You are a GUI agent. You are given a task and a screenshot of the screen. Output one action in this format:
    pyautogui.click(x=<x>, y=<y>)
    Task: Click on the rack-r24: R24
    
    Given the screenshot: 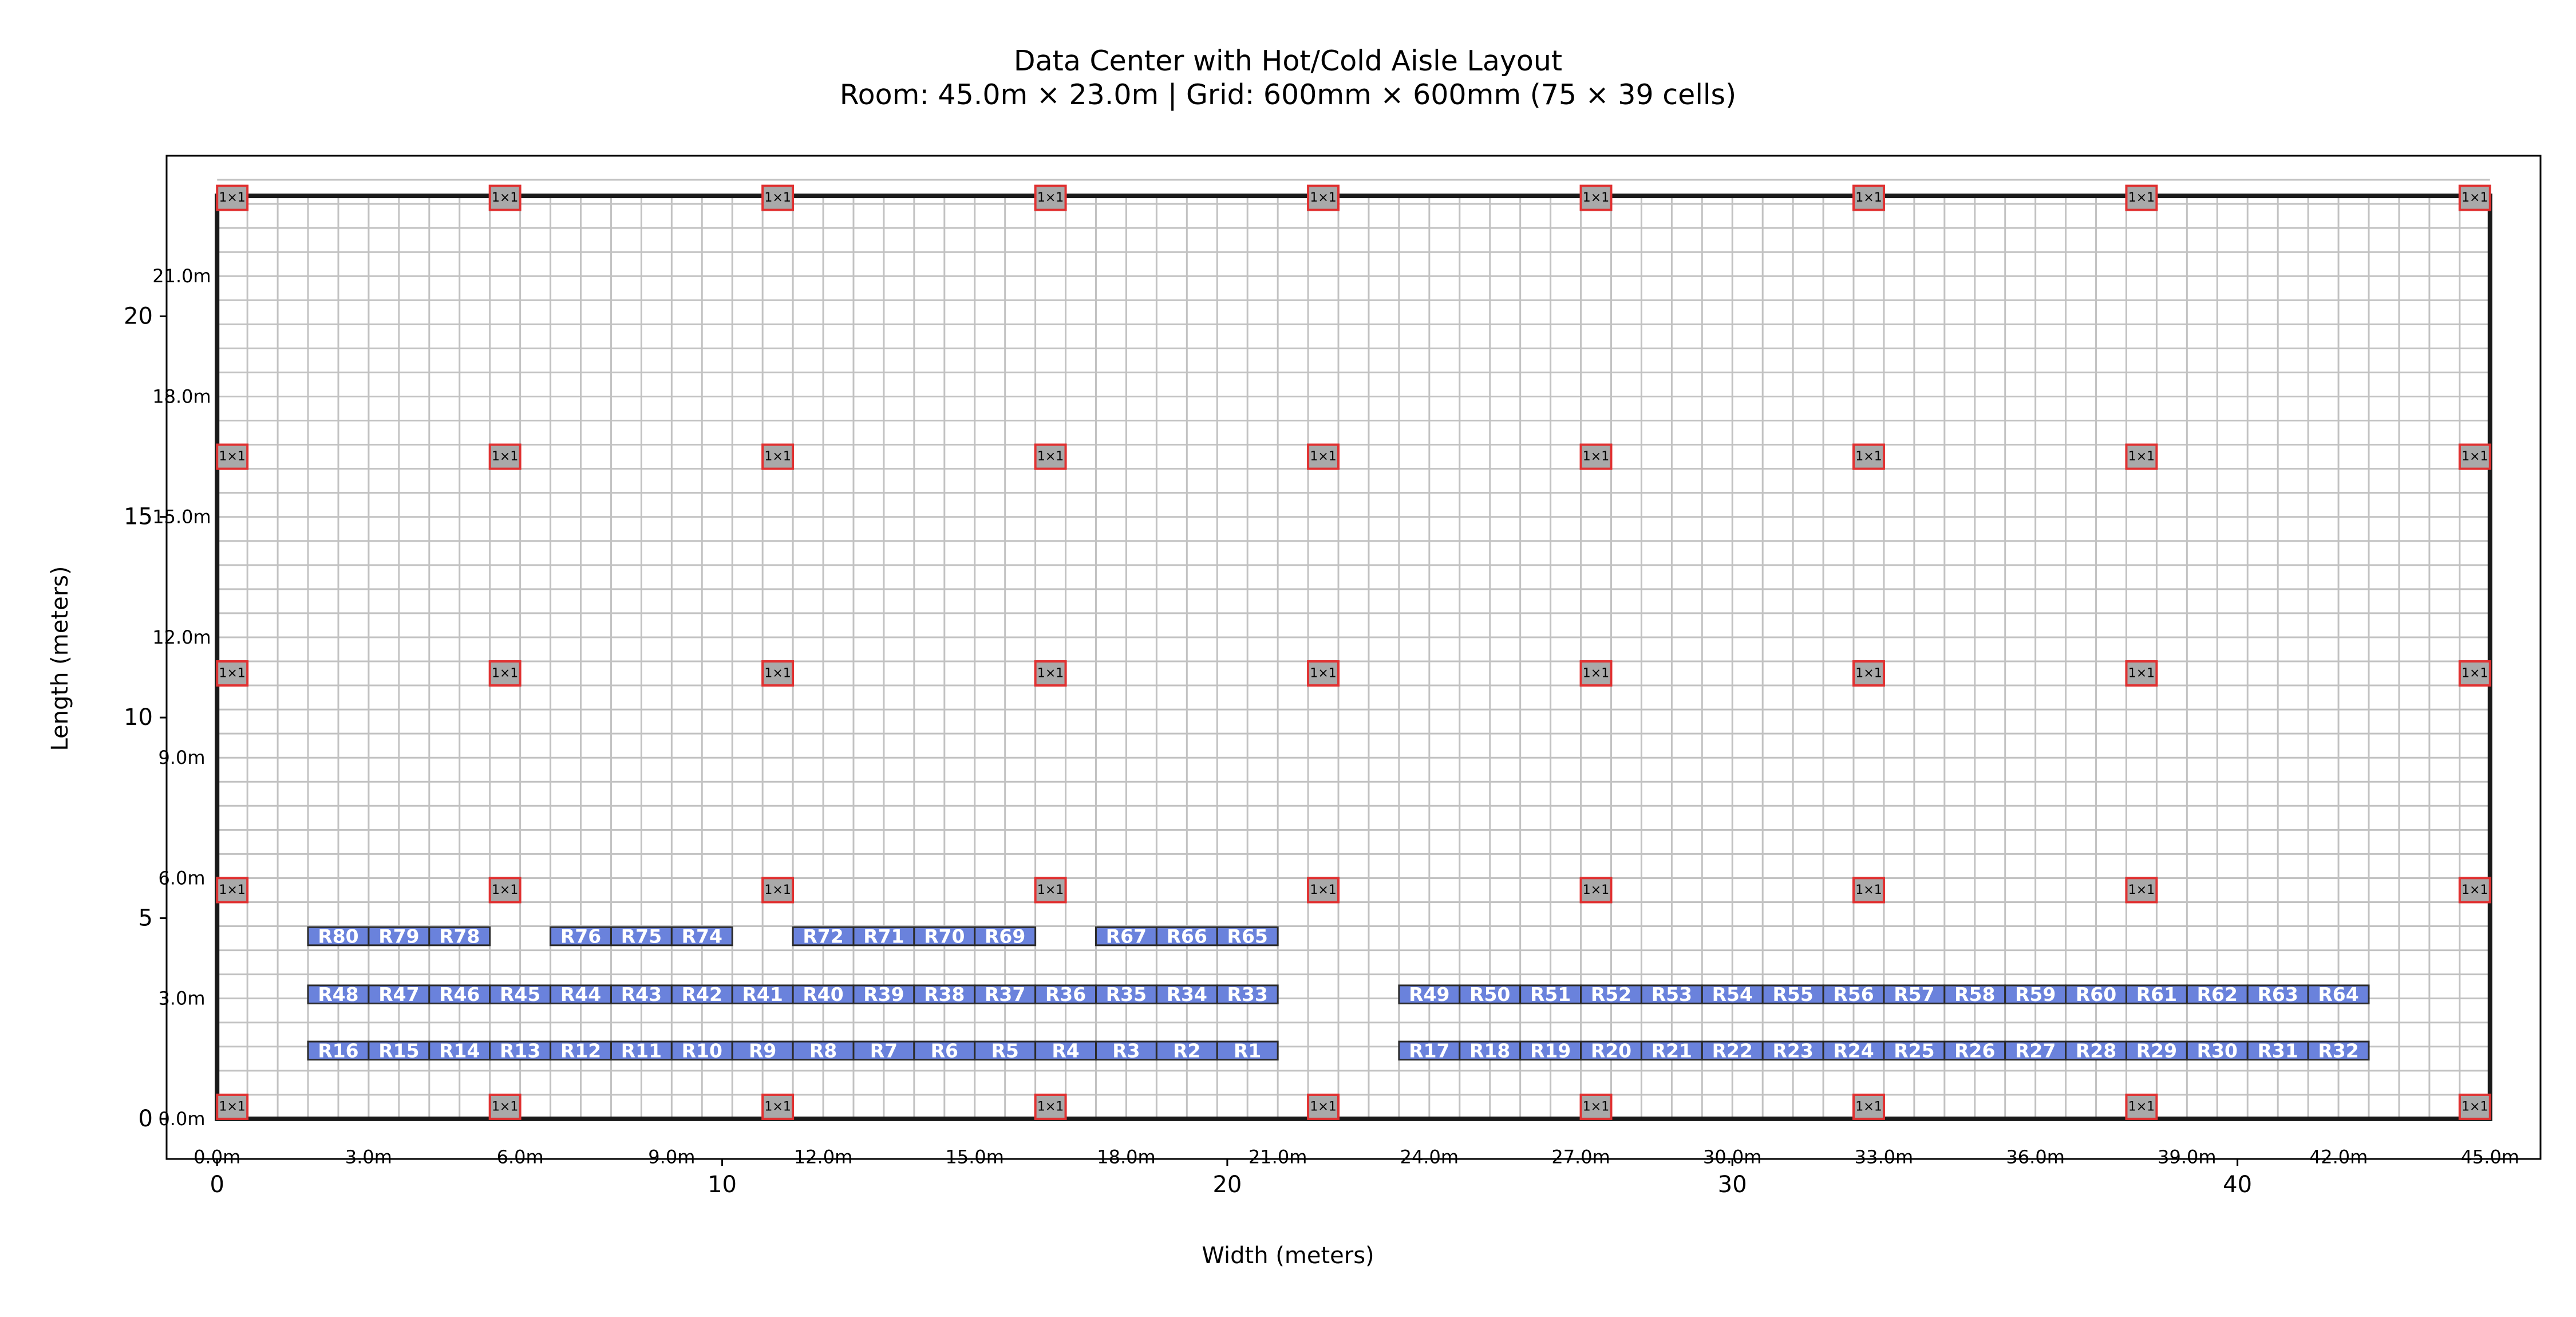 What is the action you would take?
    pyautogui.click(x=1853, y=1050)
    